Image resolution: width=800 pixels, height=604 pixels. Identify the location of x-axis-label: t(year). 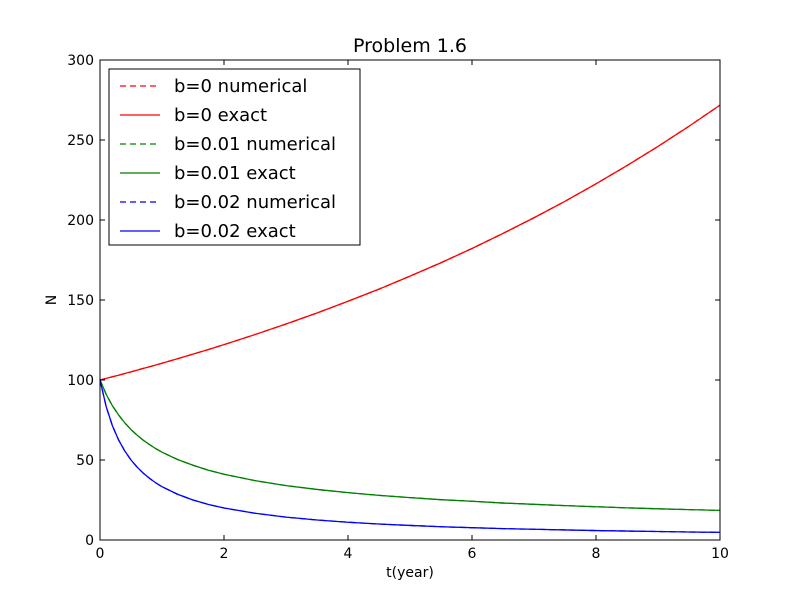
(410, 573).